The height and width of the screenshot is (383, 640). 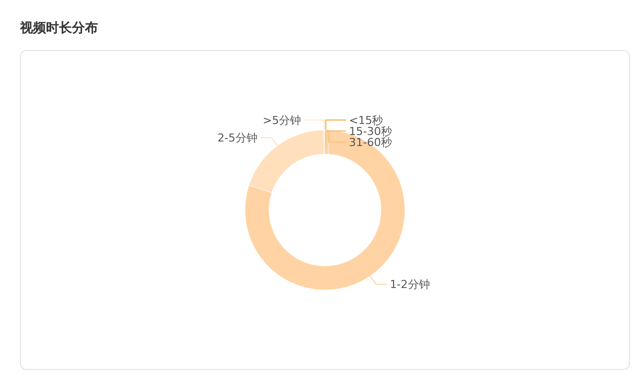 What do you see at coordinates (370, 131) in the screenshot?
I see `slice-label: 15-30秒` at bounding box center [370, 131].